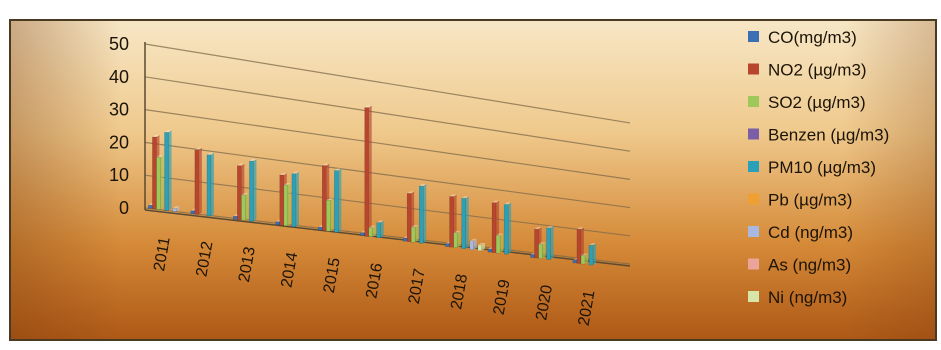 The width and height of the screenshot is (941, 350). What do you see at coordinates (507, 228) in the screenshot?
I see `bar-2019-pm10-g-m3` at bounding box center [507, 228].